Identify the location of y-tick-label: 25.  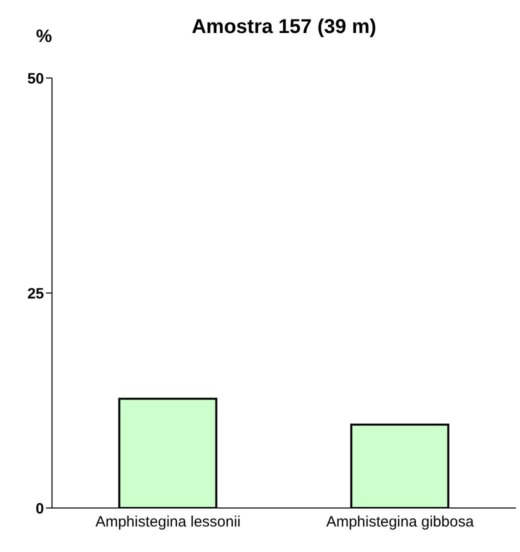
(35, 293).